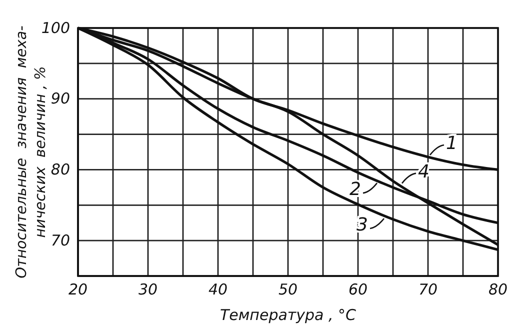 This screenshot has height=334, width=530. I want to click on x-tick-label: 30, so click(148, 289).